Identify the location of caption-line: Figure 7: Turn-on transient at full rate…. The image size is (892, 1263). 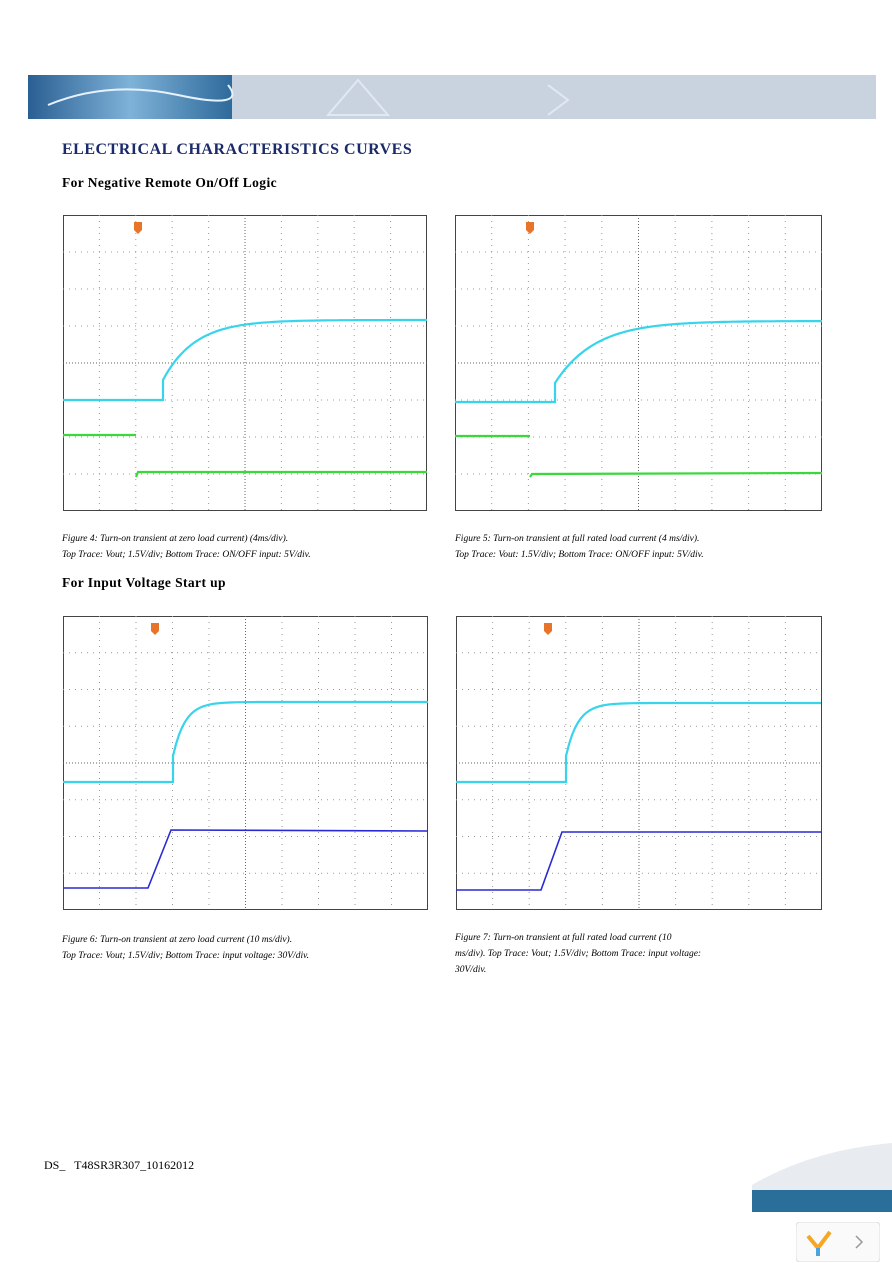
(563, 938).